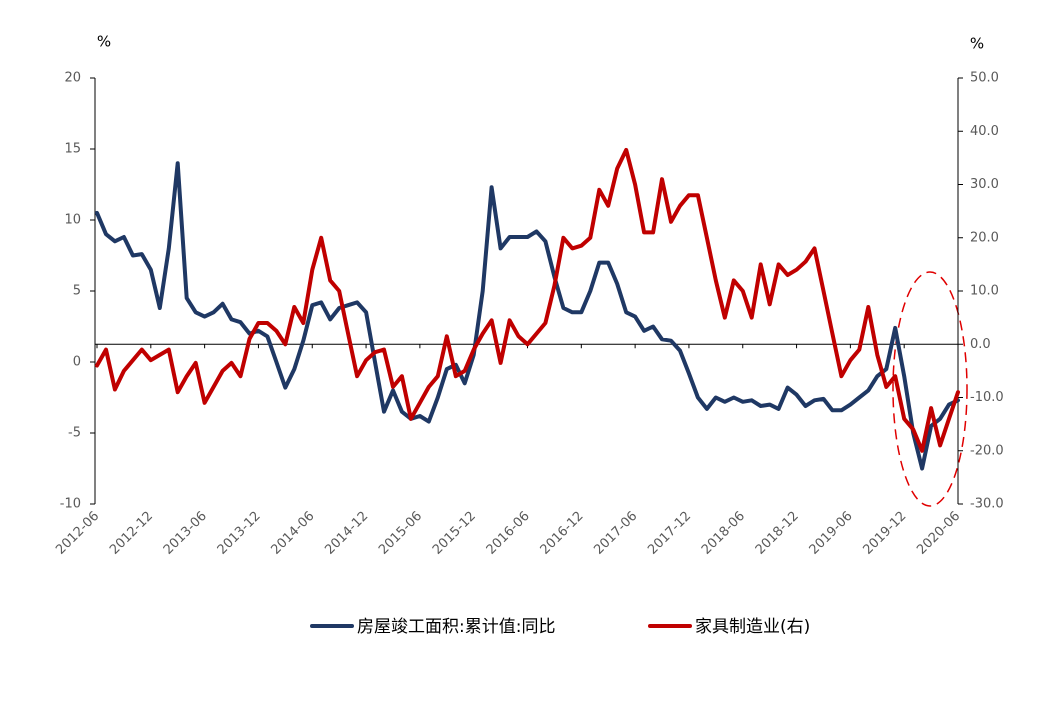  Describe the element at coordinates (984, 184) in the screenshot. I see `y2-tick-label: 30.0` at that location.